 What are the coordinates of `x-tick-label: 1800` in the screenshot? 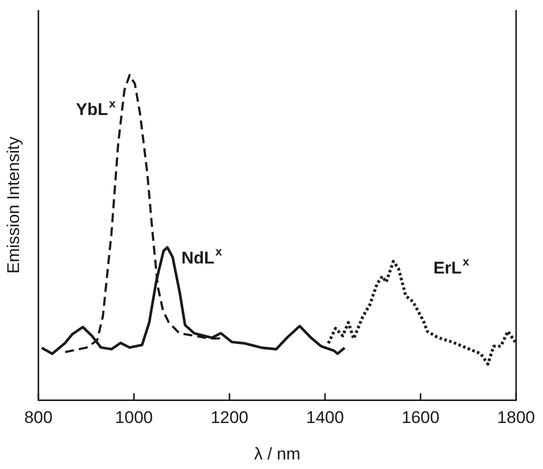 It's located at (516, 418).